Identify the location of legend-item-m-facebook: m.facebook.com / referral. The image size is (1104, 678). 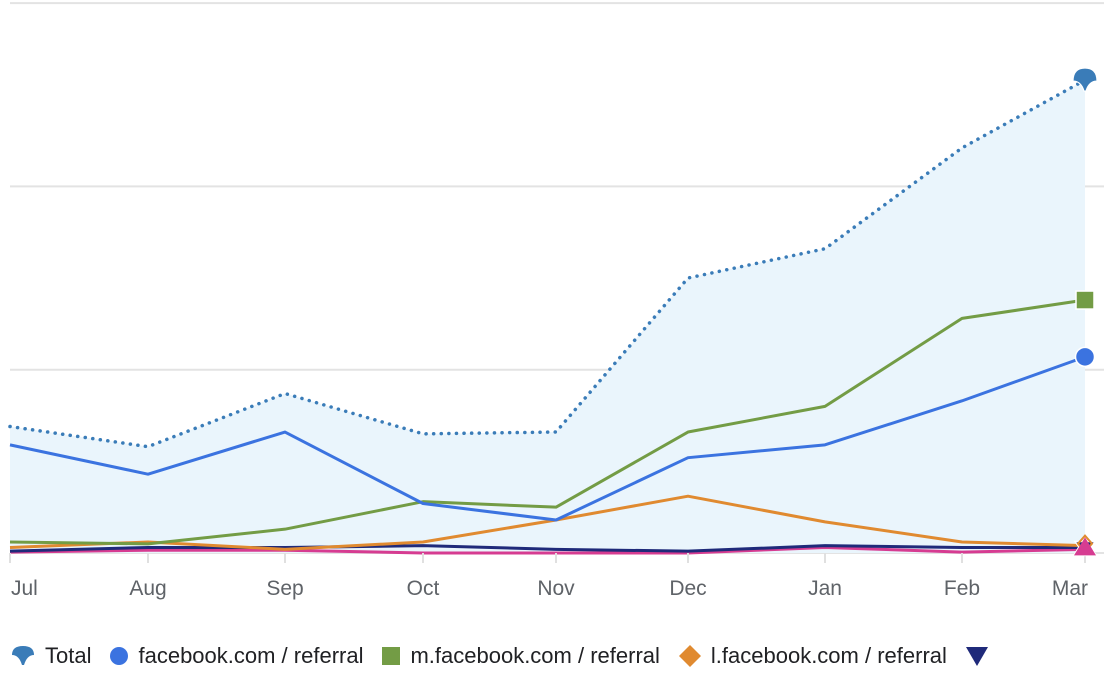
(520, 656).